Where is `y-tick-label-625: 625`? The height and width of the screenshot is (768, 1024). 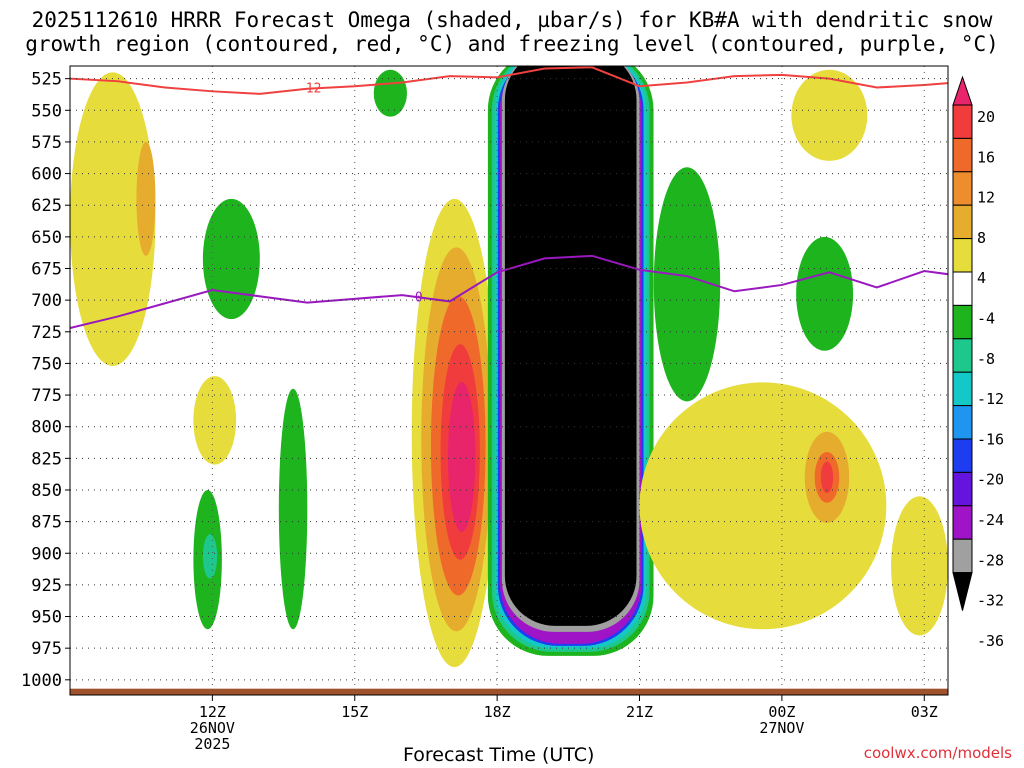 y-tick-label-625: 625 is located at coordinates (46, 206).